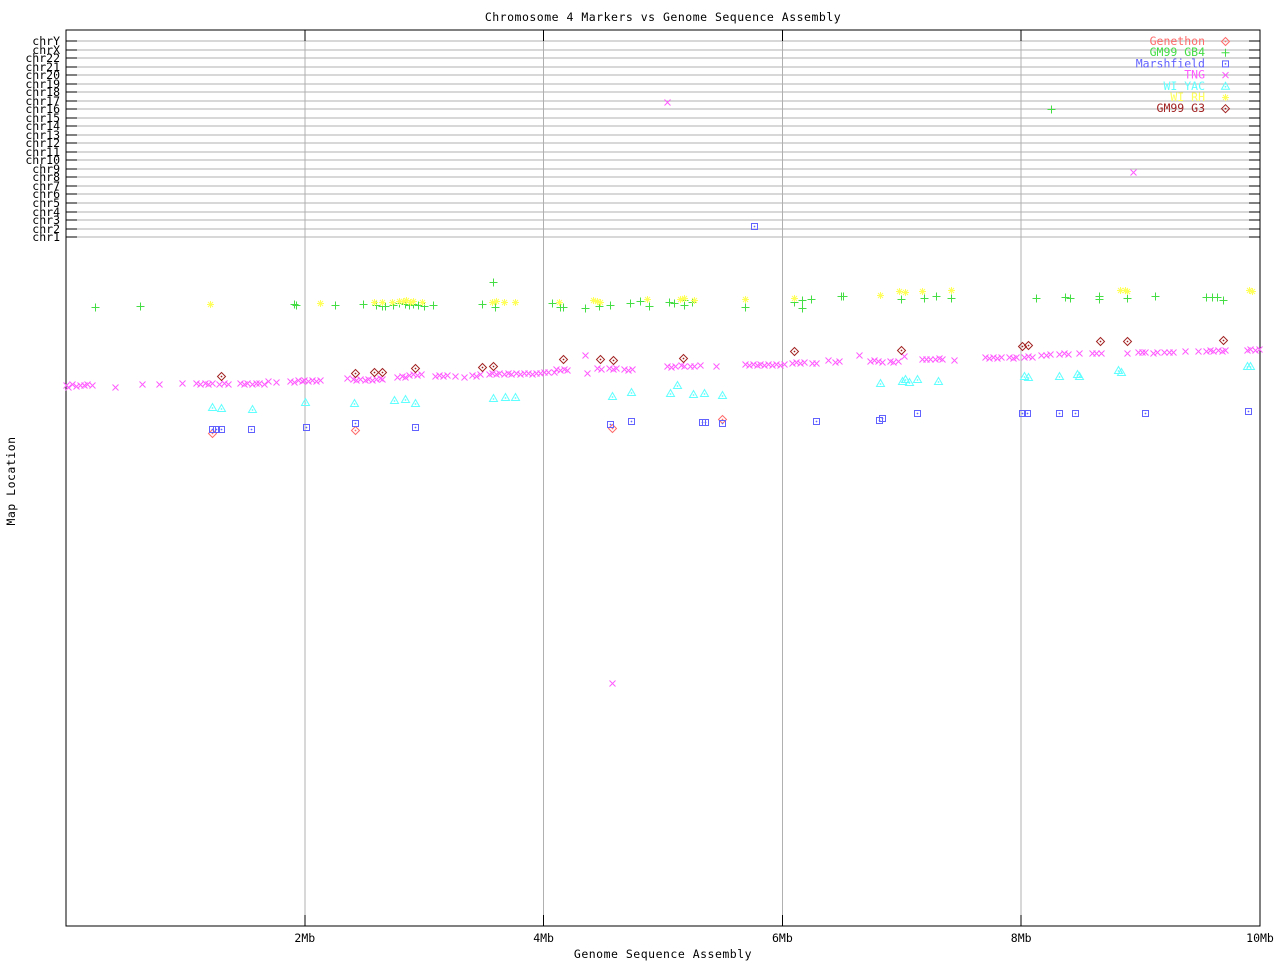 This screenshot has width=1280, height=964. Describe the element at coordinates (1170, 63) in the screenshot. I see `legend-label: Marshfield` at that location.